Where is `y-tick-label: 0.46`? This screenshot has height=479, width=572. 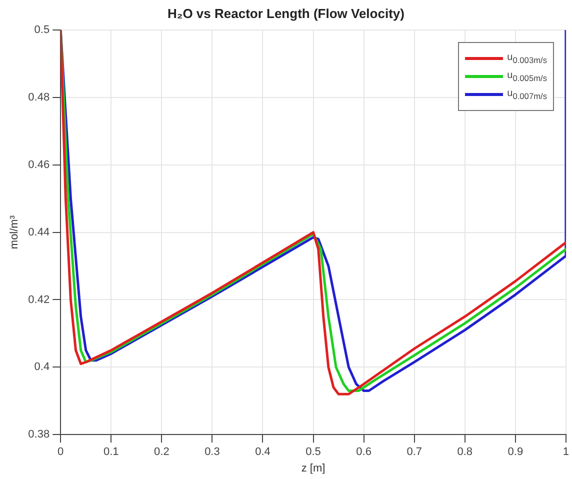
y-tick-label: 0.46 is located at coordinates (39, 164).